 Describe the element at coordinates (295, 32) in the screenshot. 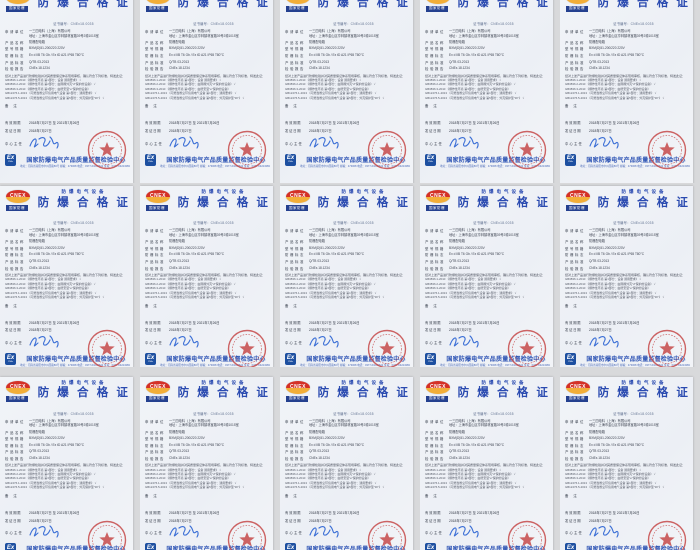

I see `field-label: 申请单位` at that location.